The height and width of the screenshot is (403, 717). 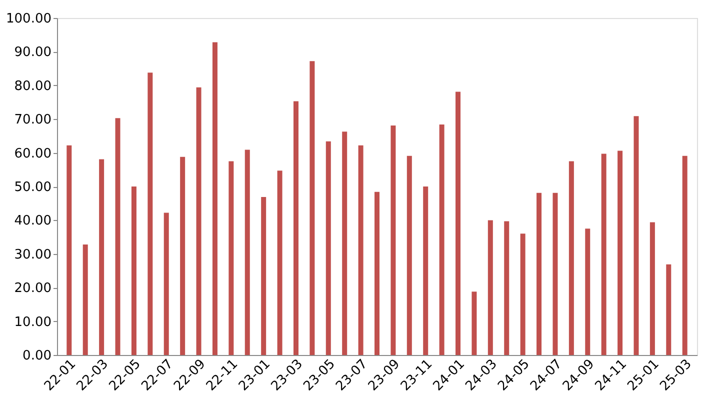 I want to click on y-tick-label: 80.00, so click(x=33, y=86).